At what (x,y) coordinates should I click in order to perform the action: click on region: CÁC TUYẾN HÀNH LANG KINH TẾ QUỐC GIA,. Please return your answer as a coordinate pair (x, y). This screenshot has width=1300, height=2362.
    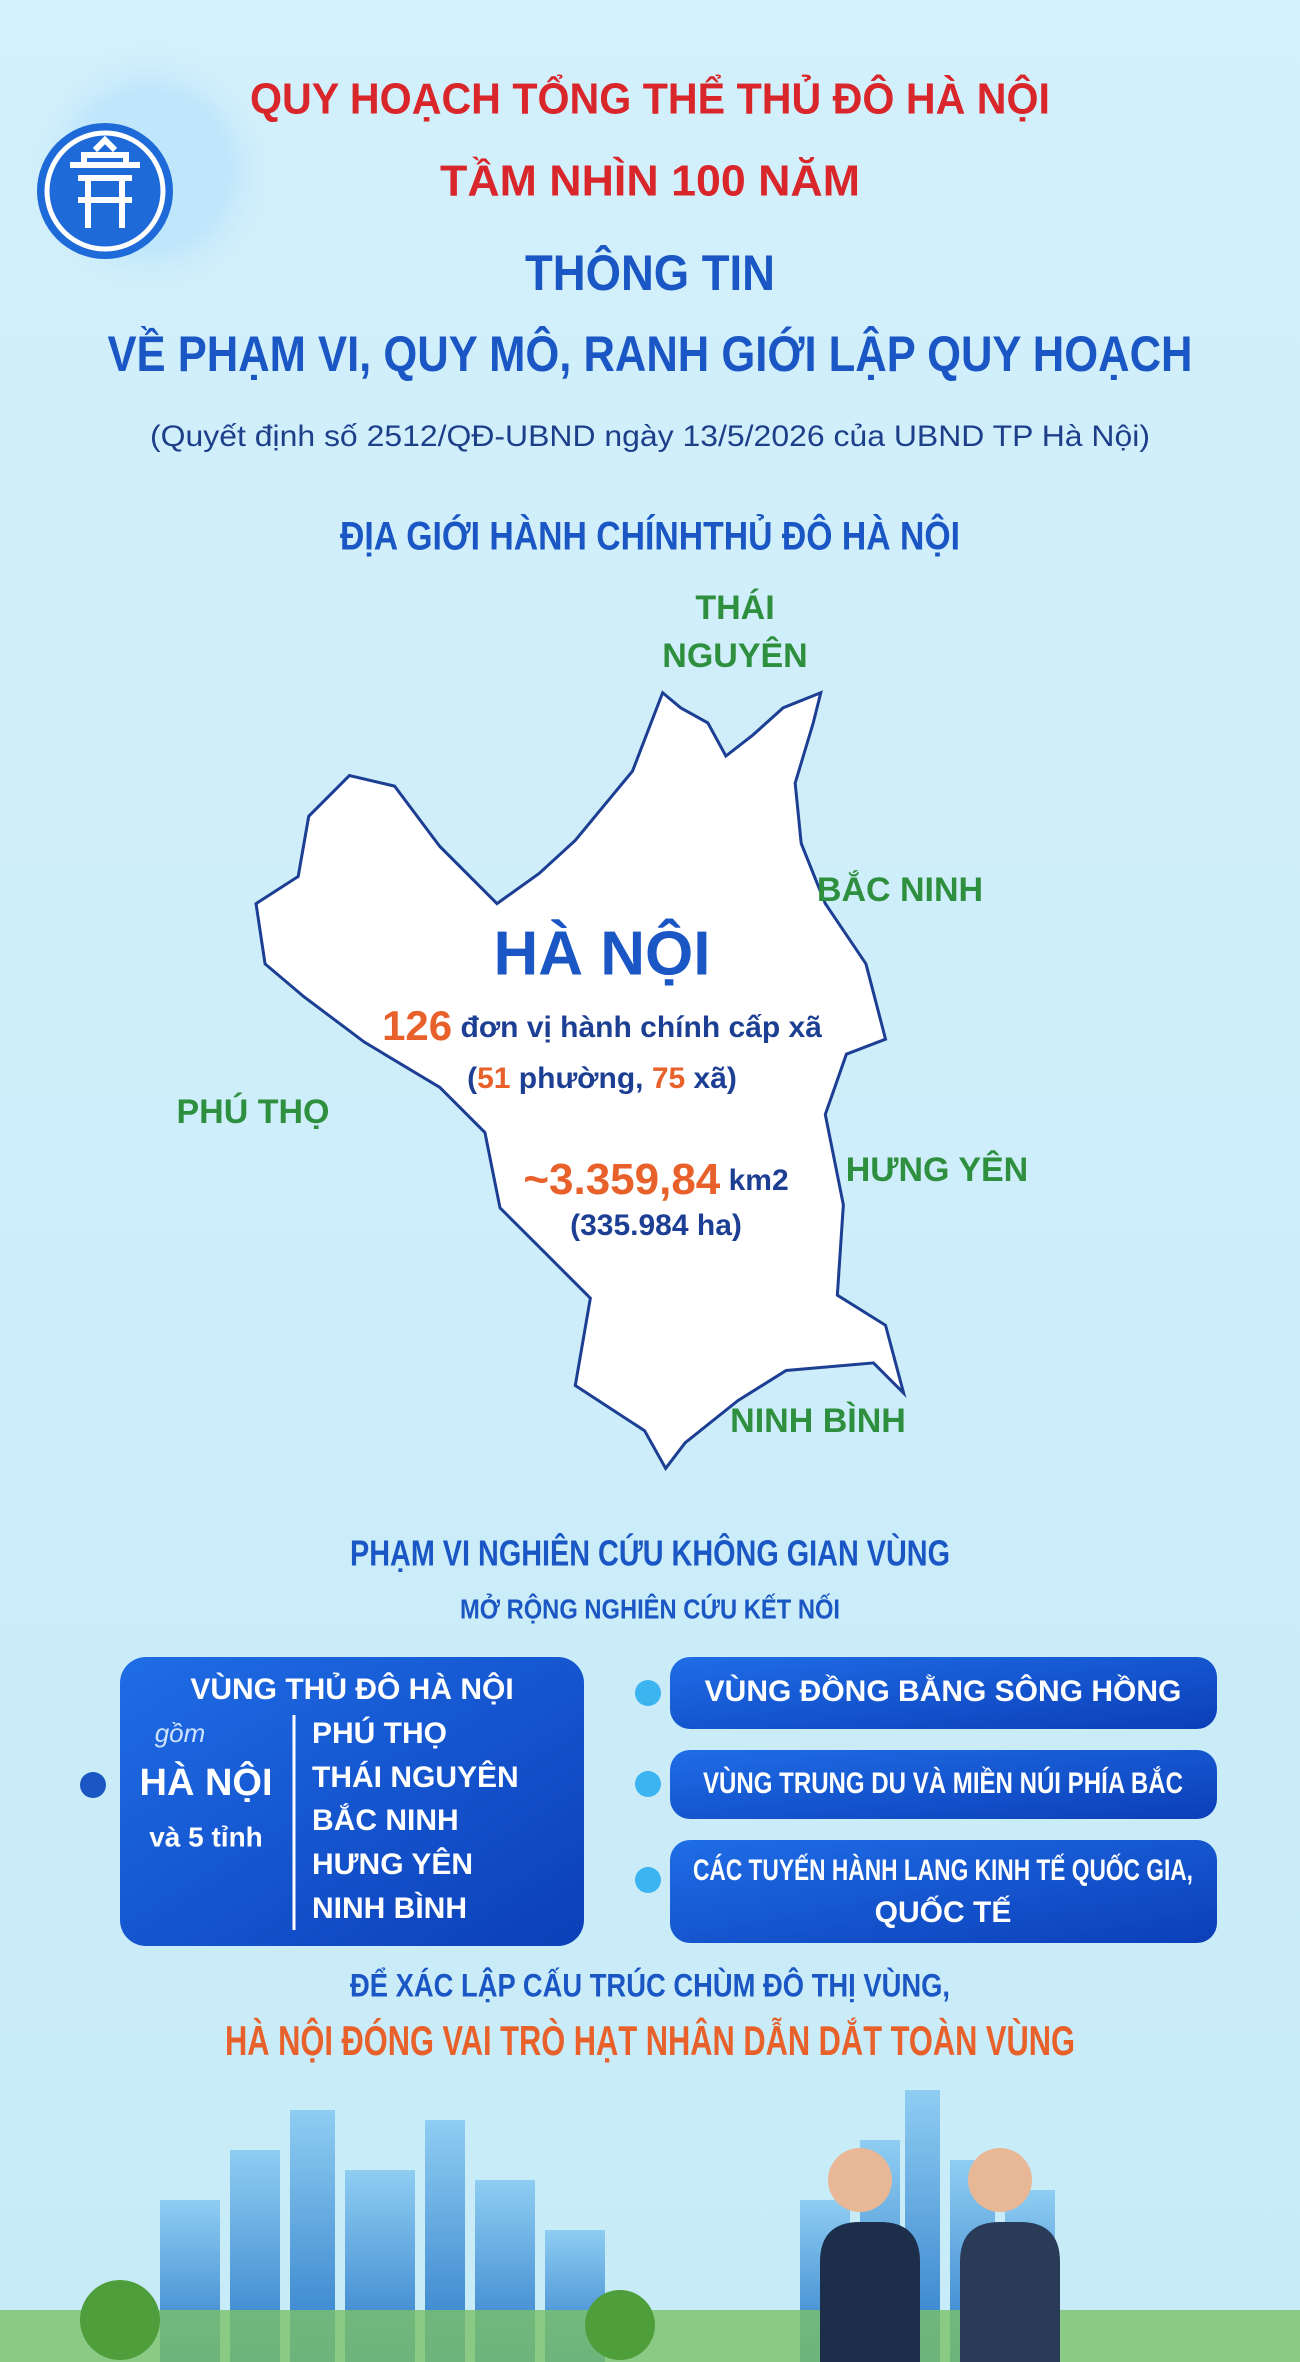
    Looking at the image, I should click on (943, 1870).